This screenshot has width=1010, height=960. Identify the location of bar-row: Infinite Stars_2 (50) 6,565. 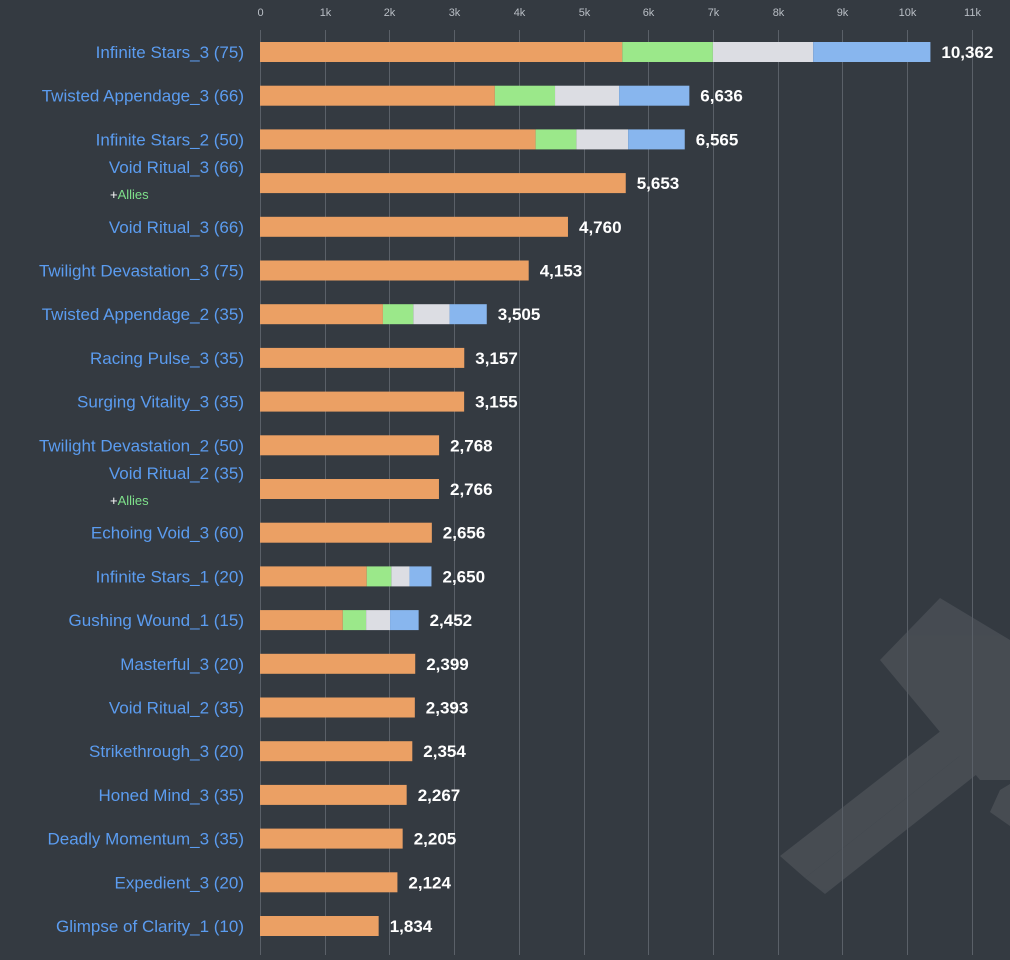
(417, 139).